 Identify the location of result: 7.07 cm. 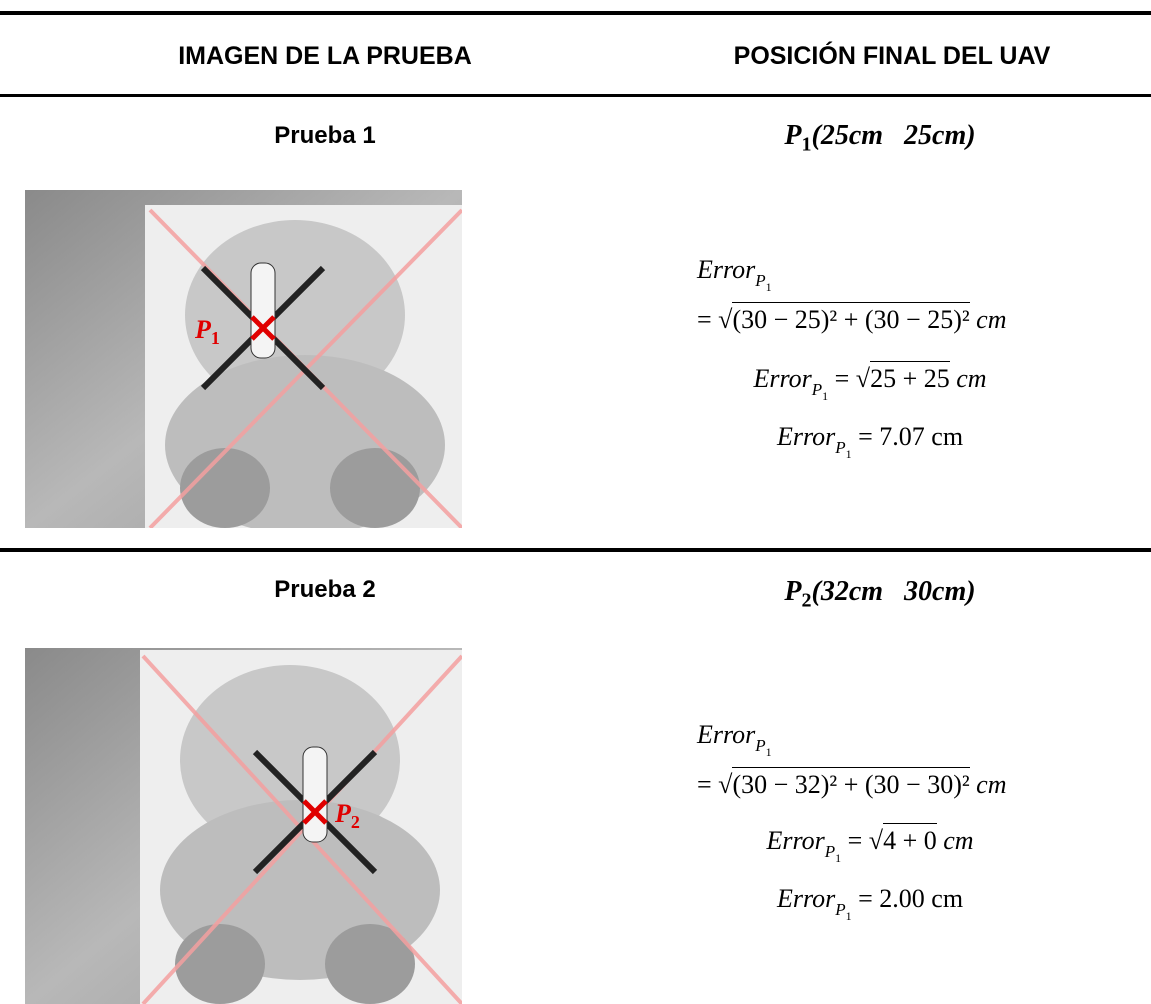
(921, 436).